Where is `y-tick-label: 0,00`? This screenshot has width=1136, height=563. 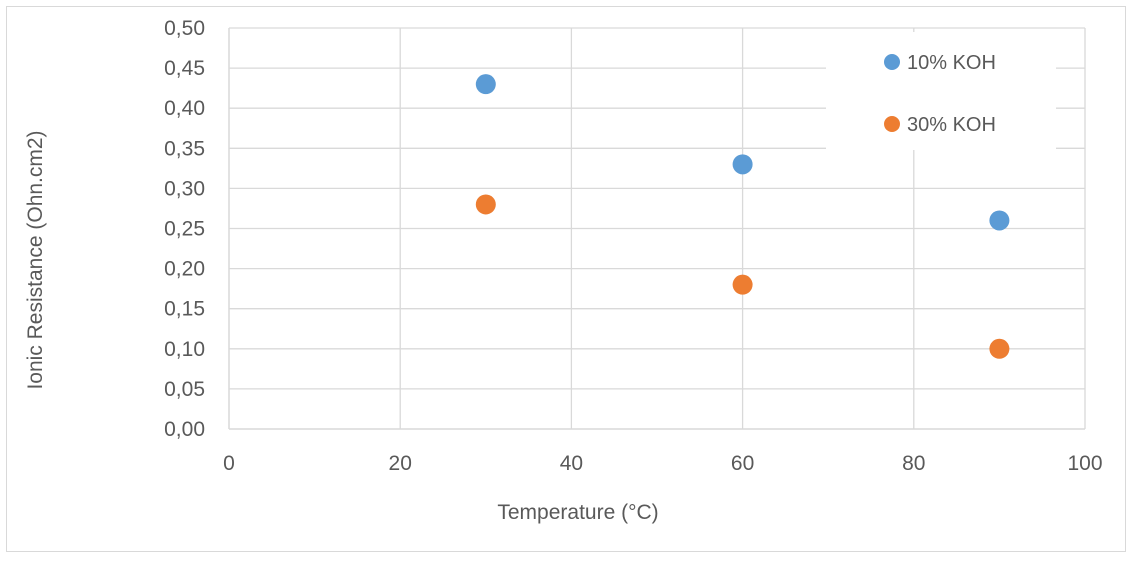
y-tick-label: 0,00 is located at coordinates (184, 429).